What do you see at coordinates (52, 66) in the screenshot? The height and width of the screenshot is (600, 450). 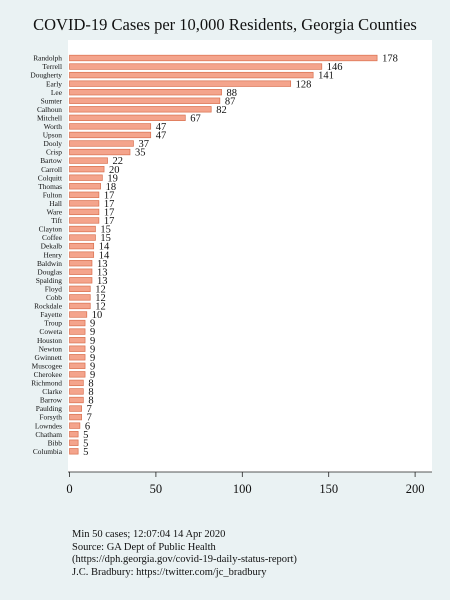 I see `category-label: Terrell` at bounding box center [52, 66].